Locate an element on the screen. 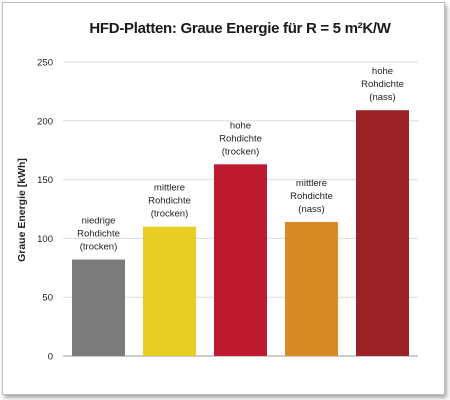 The height and width of the screenshot is (400, 450). y-tick-label: 200 is located at coordinates (45, 121).